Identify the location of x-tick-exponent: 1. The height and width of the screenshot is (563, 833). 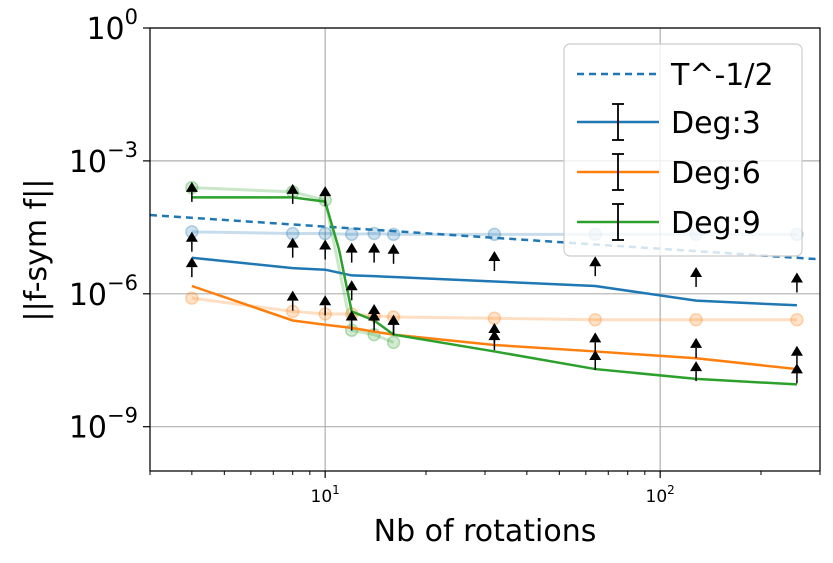
(336, 490).